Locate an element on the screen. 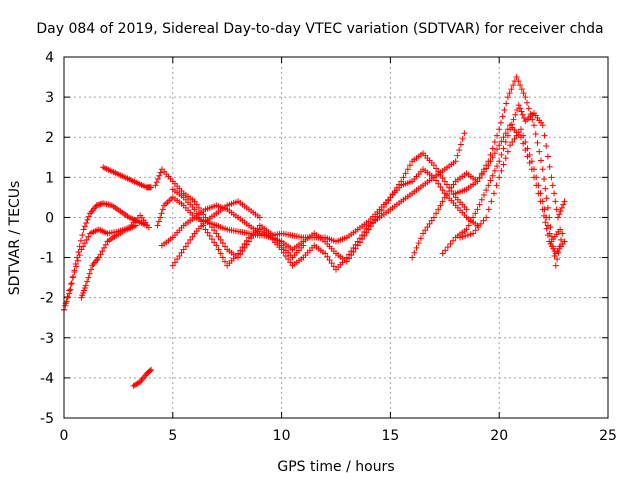 The height and width of the screenshot is (480, 640). y-axis-label: SDTVAR / TECUs is located at coordinates (15, 238).